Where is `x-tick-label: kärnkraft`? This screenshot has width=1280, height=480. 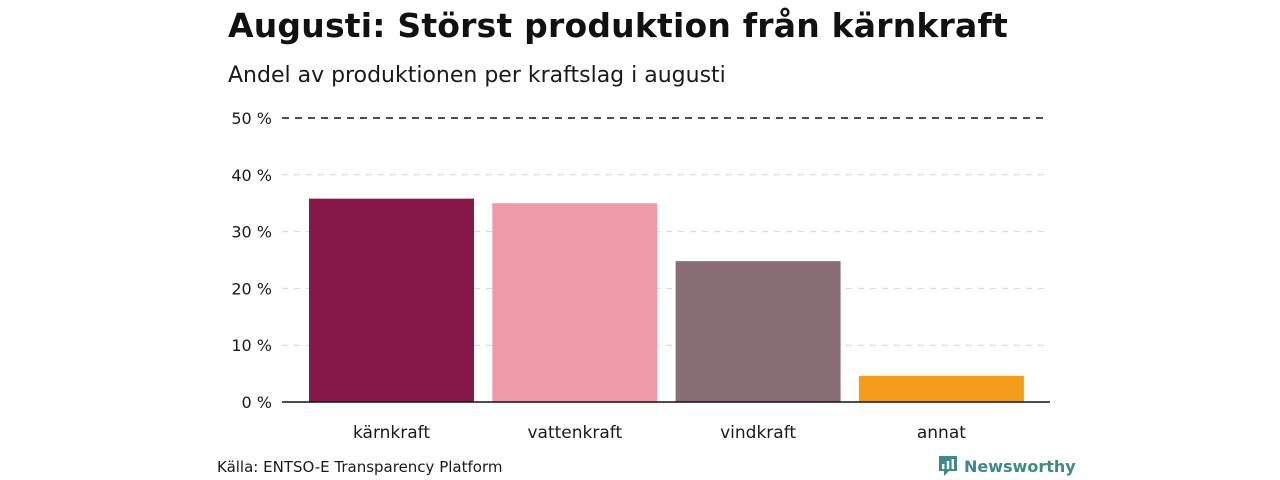
x-tick-label: kärnkraft is located at coordinates (391, 433).